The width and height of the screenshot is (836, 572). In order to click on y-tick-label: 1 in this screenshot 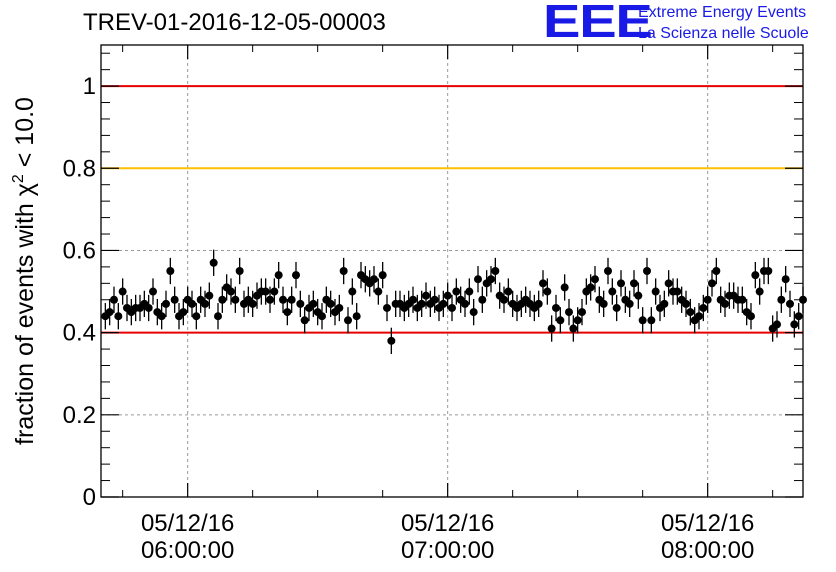, I will do `click(89, 86)`.